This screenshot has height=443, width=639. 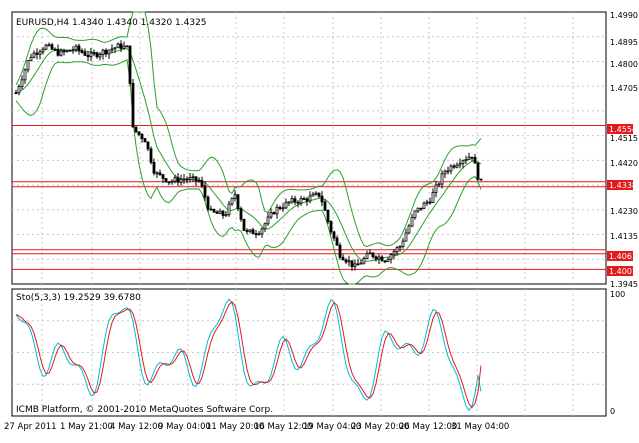 What do you see at coordinates (624, 42) in the screenshot?
I see `price-tick-label: 1.4895` at bounding box center [624, 42].